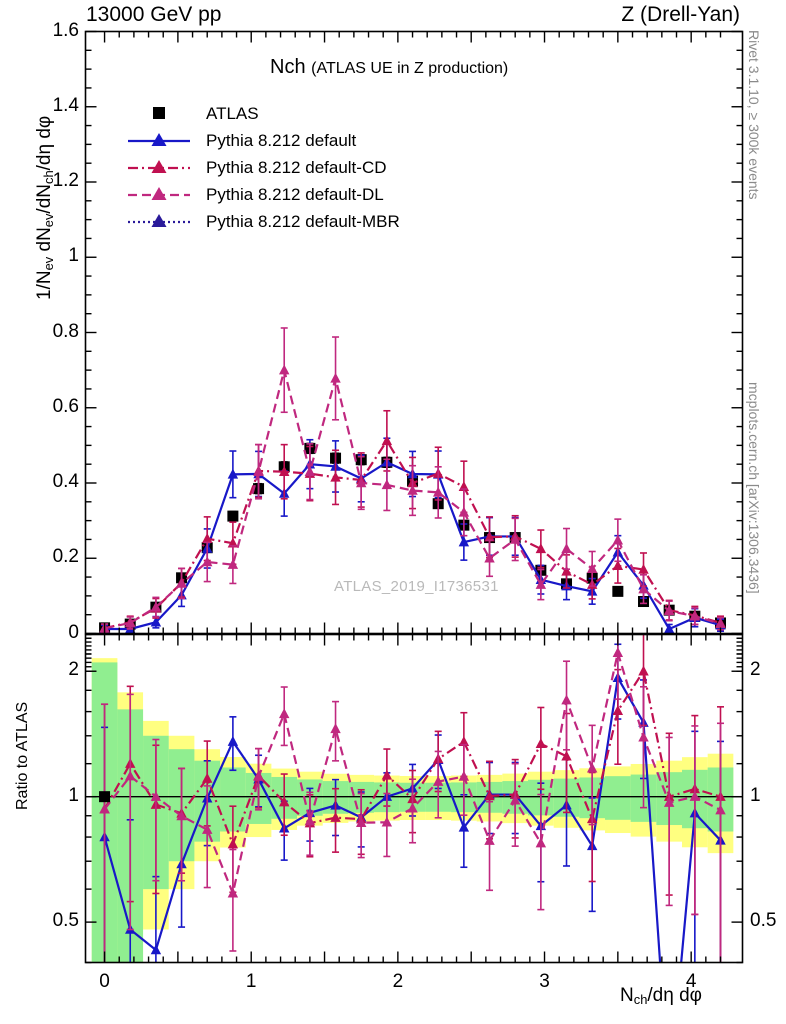 This screenshot has width=786, height=1024. I want to click on header-left: 13000 GeV pp, so click(154, 14).